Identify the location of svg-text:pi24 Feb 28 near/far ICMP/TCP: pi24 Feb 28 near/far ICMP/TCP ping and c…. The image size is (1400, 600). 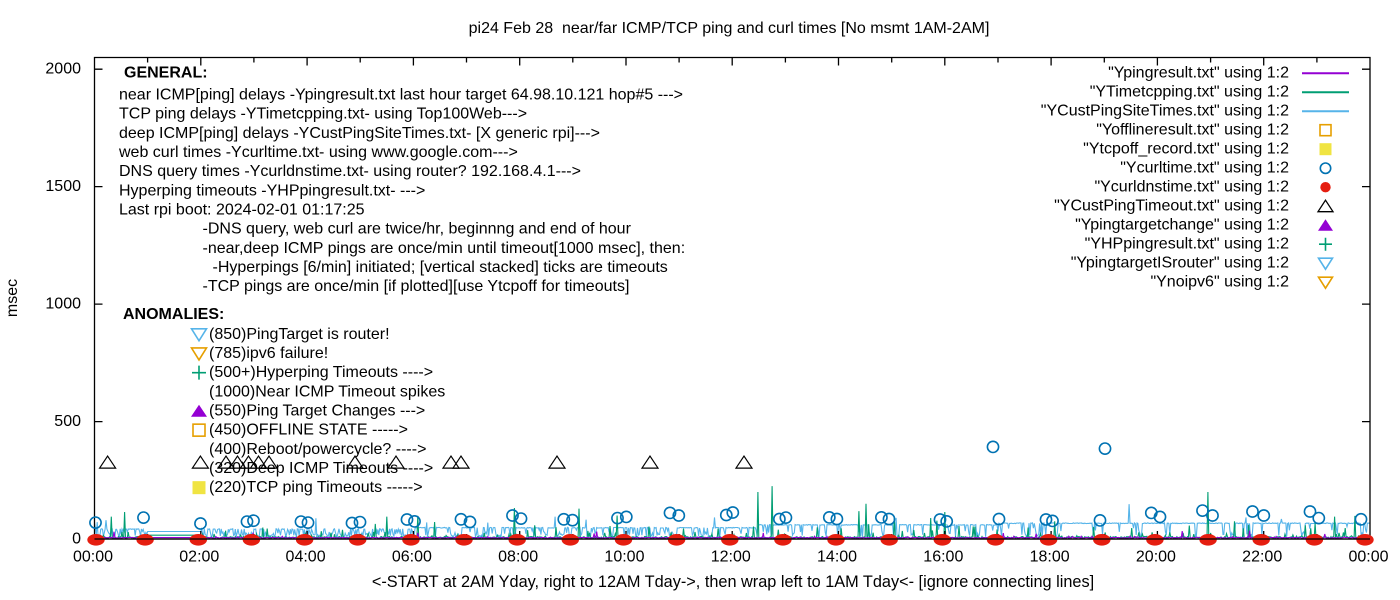
(729, 28).